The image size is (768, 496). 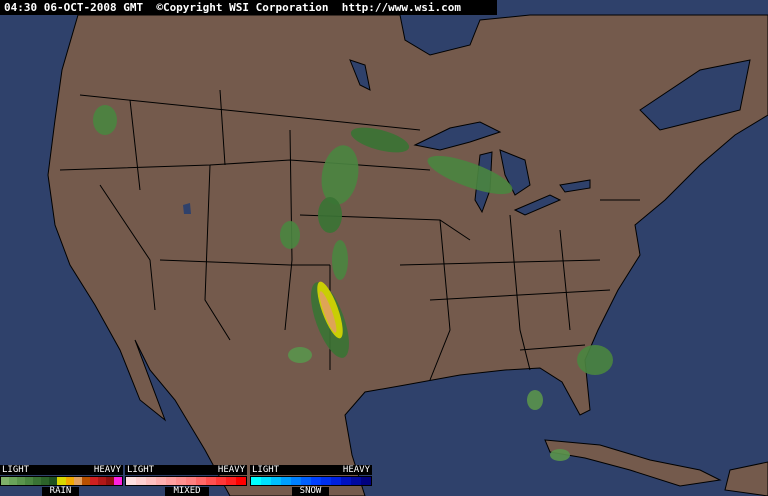 What do you see at coordinates (60, 491) in the screenshot?
I see `rain-label: RAIN` at bounding box center [60, 491].